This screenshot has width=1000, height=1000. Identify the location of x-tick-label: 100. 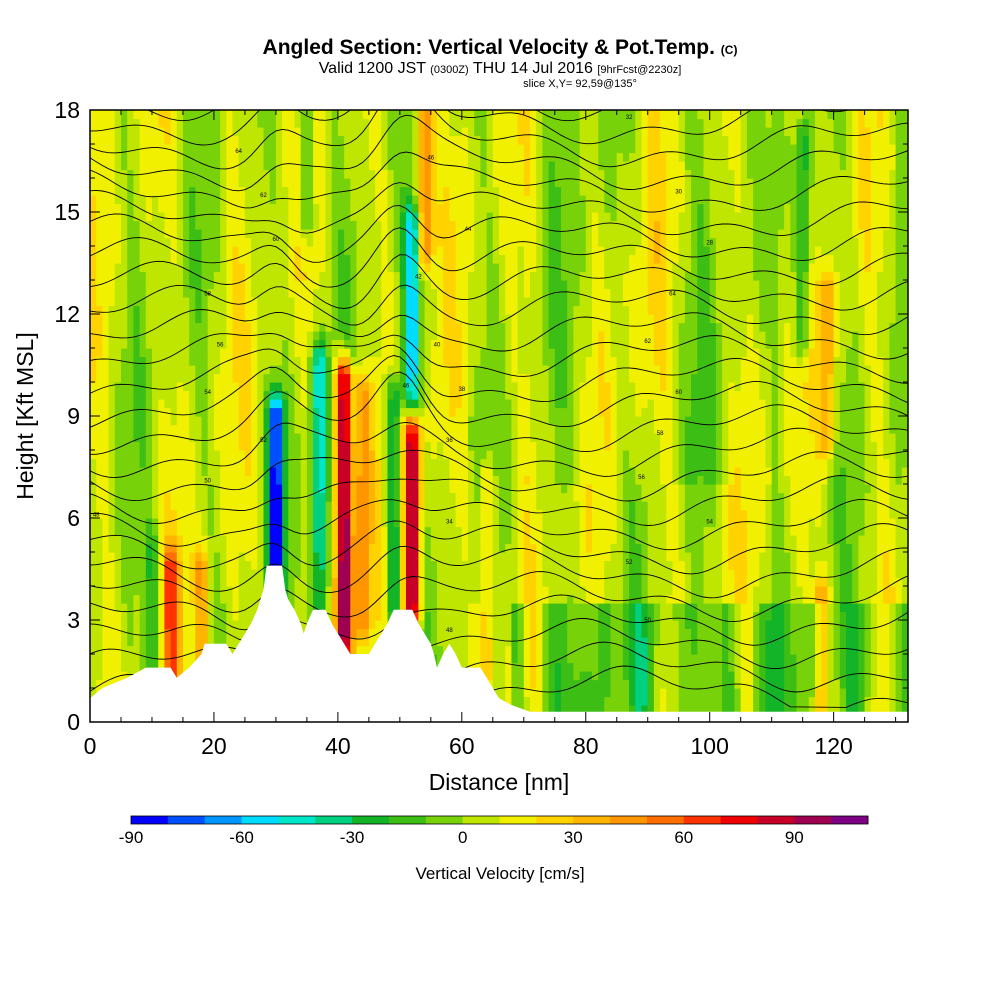
(710, 746).